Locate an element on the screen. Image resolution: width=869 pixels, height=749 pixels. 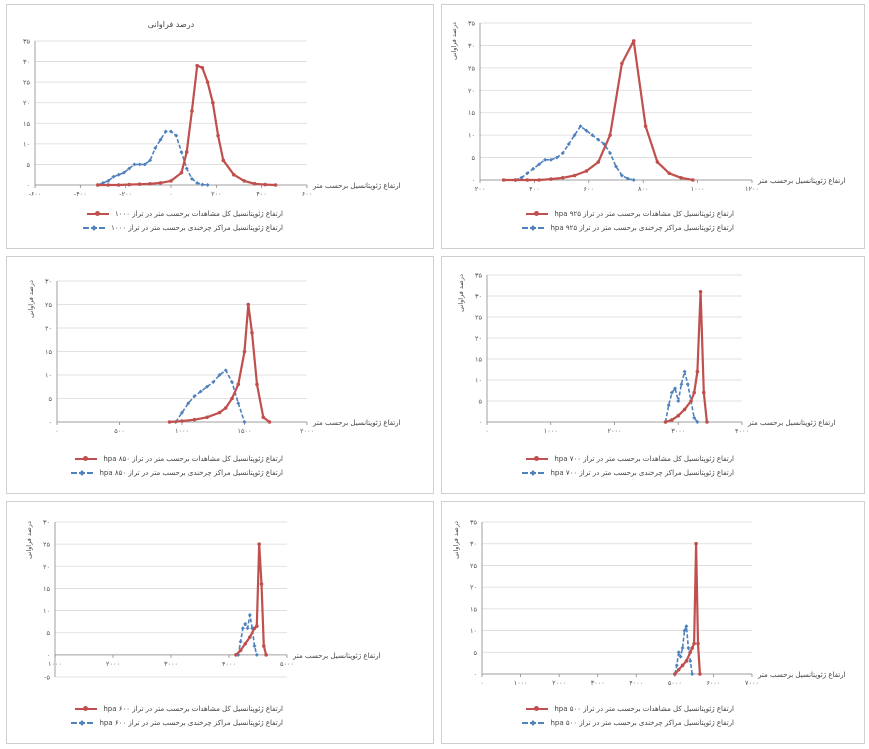
x-tick-label: ۱۵۰۰ is located at coordinates (245, 431).